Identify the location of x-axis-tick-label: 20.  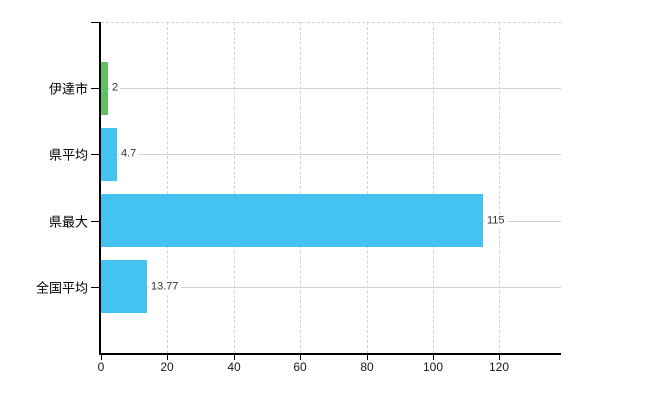
(167, 367).